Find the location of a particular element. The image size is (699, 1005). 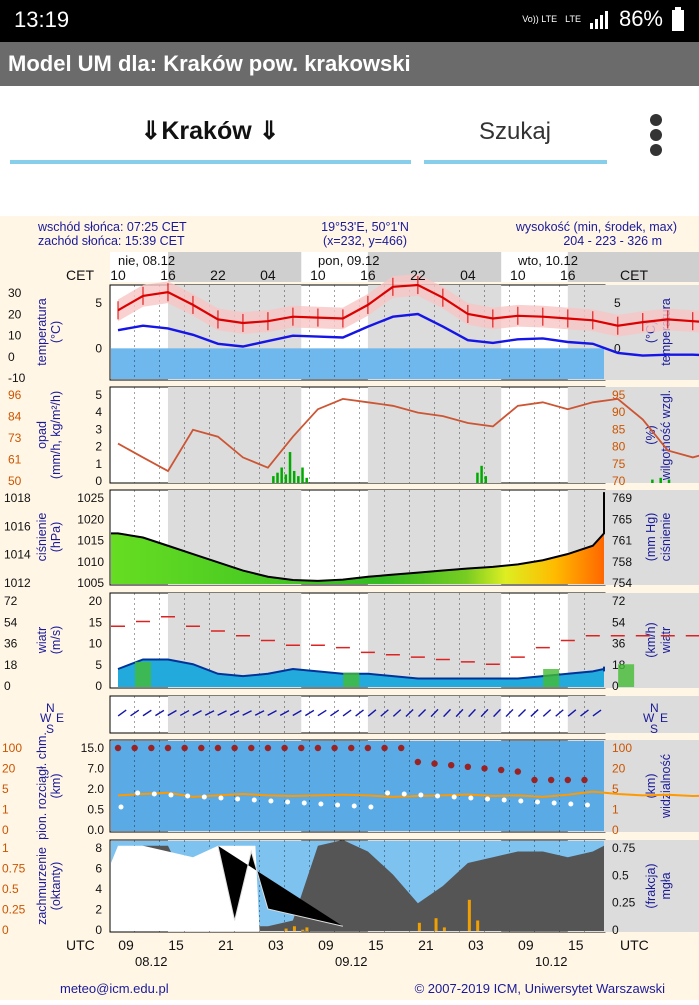

cloud-detail-line is located at coordinates (280, 886).